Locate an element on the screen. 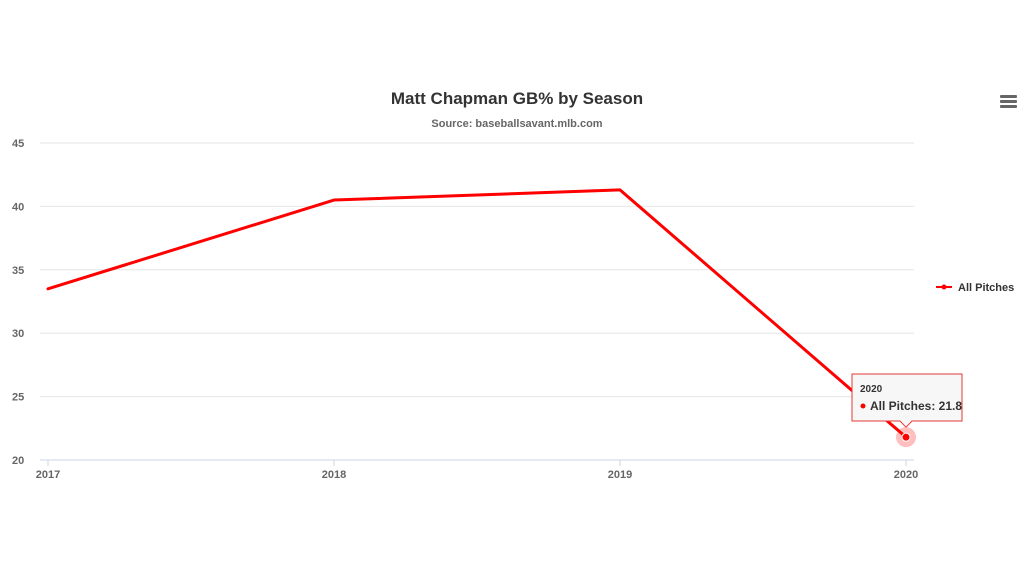 Image resolution: width=1024 pixels, height=576 pixels. hamburger-menu-icon is located at coordinates (1009, 102).